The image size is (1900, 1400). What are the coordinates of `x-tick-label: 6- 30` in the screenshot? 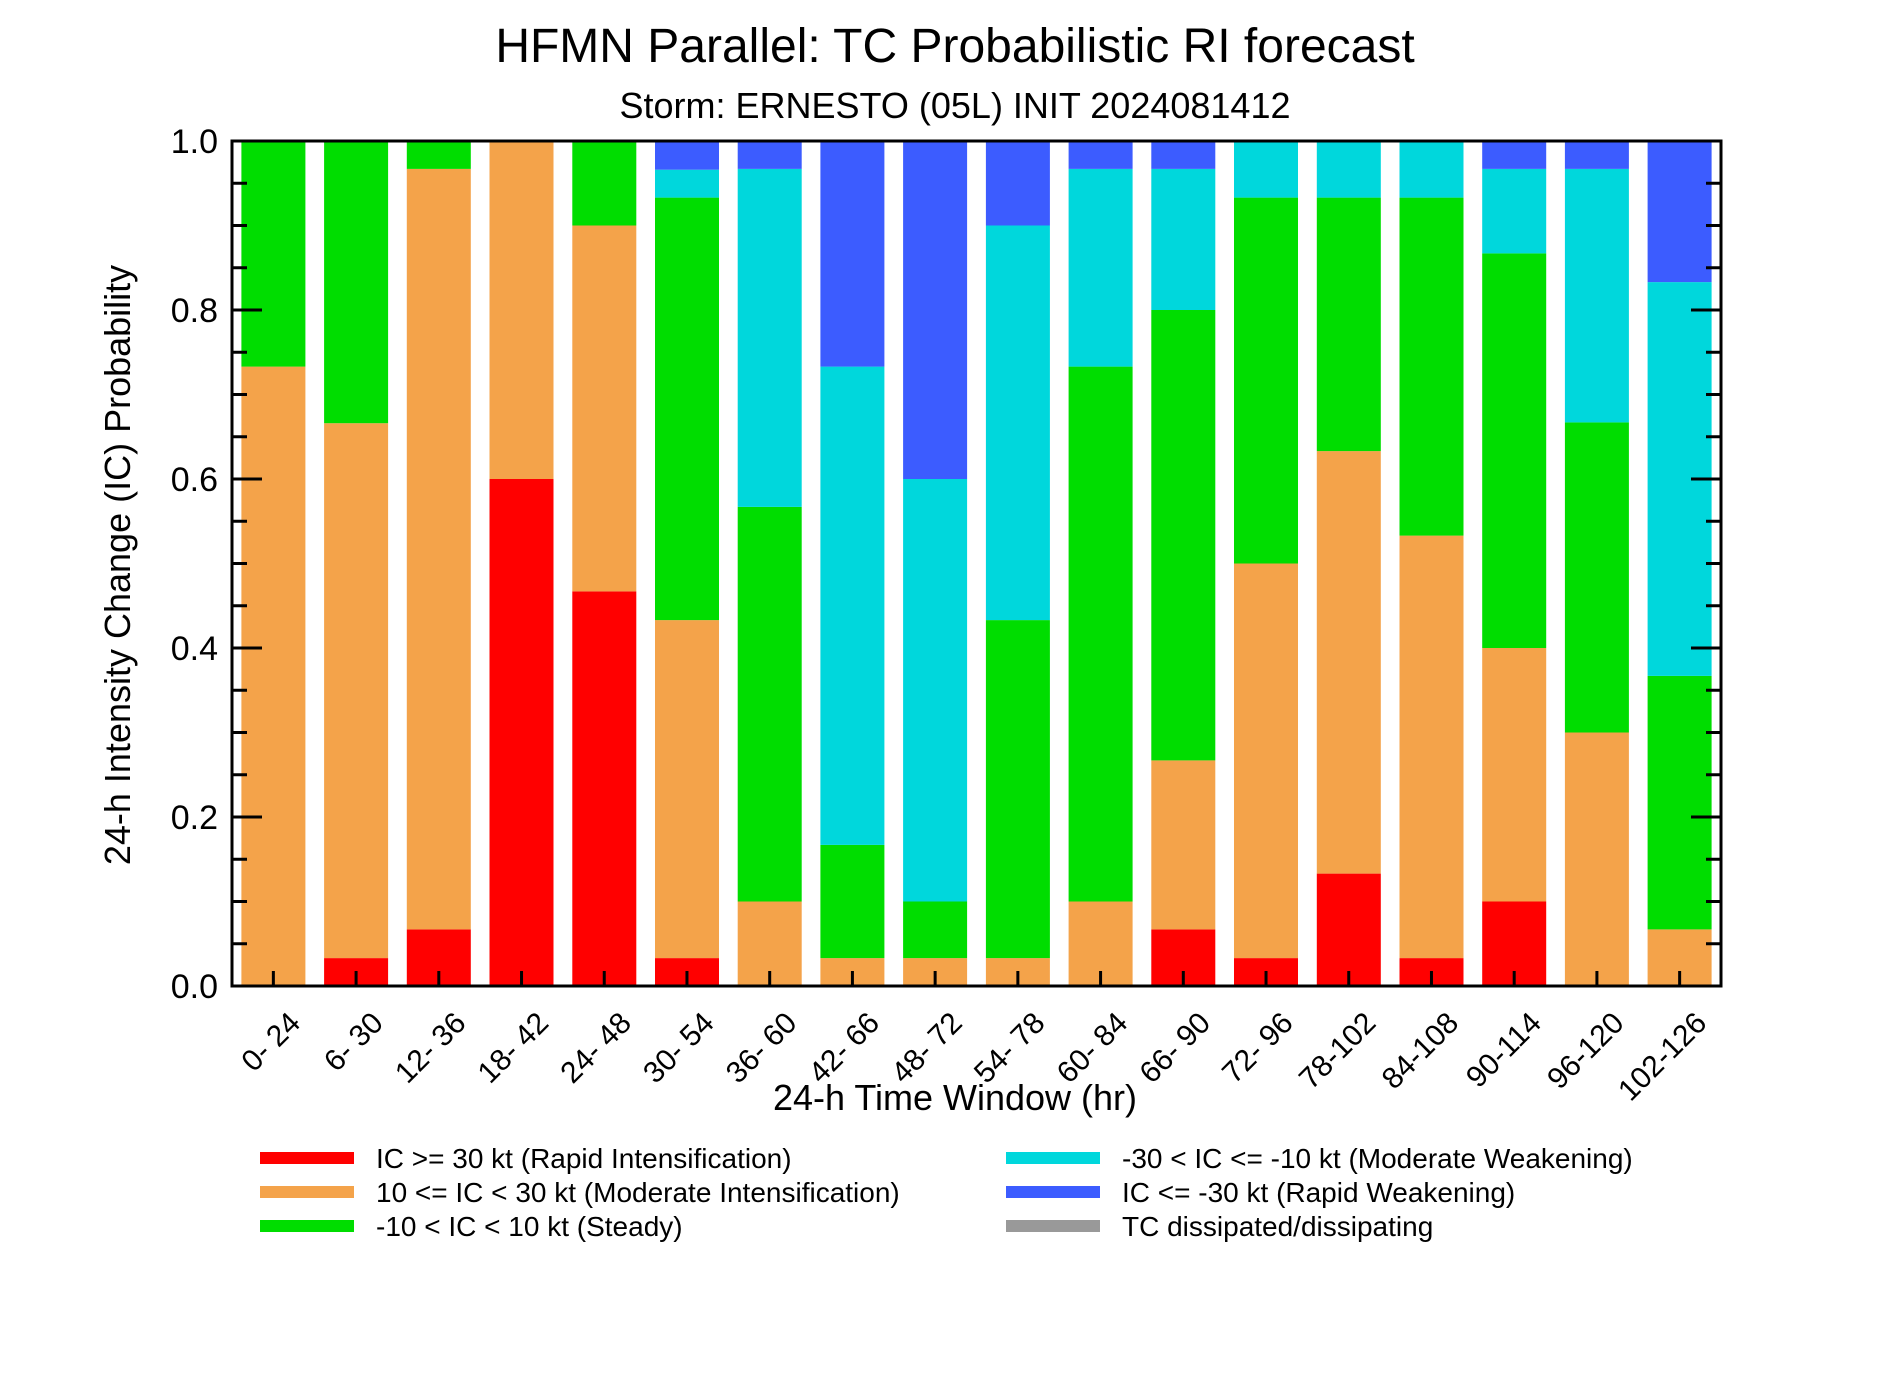 It's located at (354, 1042).